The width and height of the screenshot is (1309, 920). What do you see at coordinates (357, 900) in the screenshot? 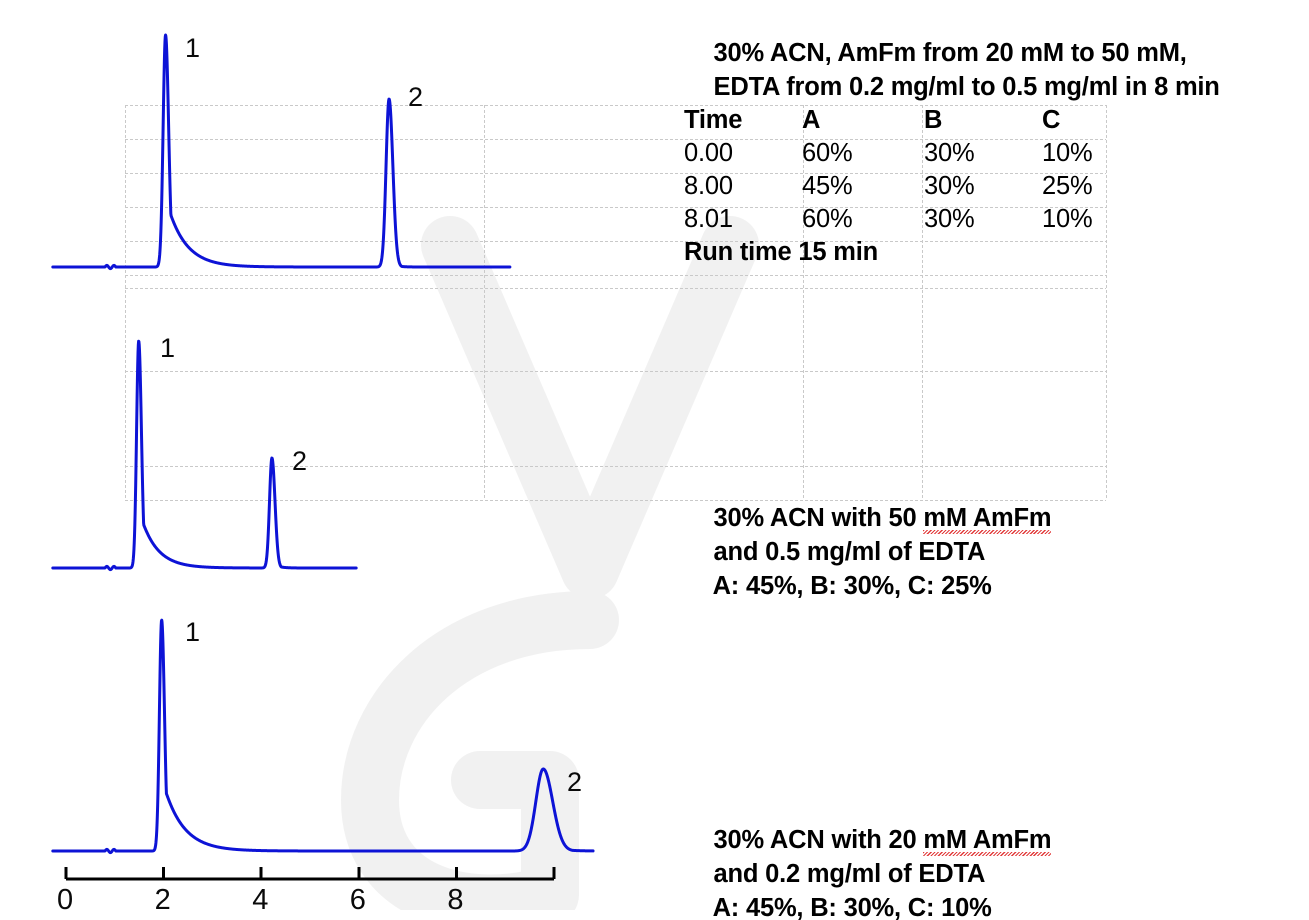
I see `axis-tick-label: 6` at bounding box center [357, 900].